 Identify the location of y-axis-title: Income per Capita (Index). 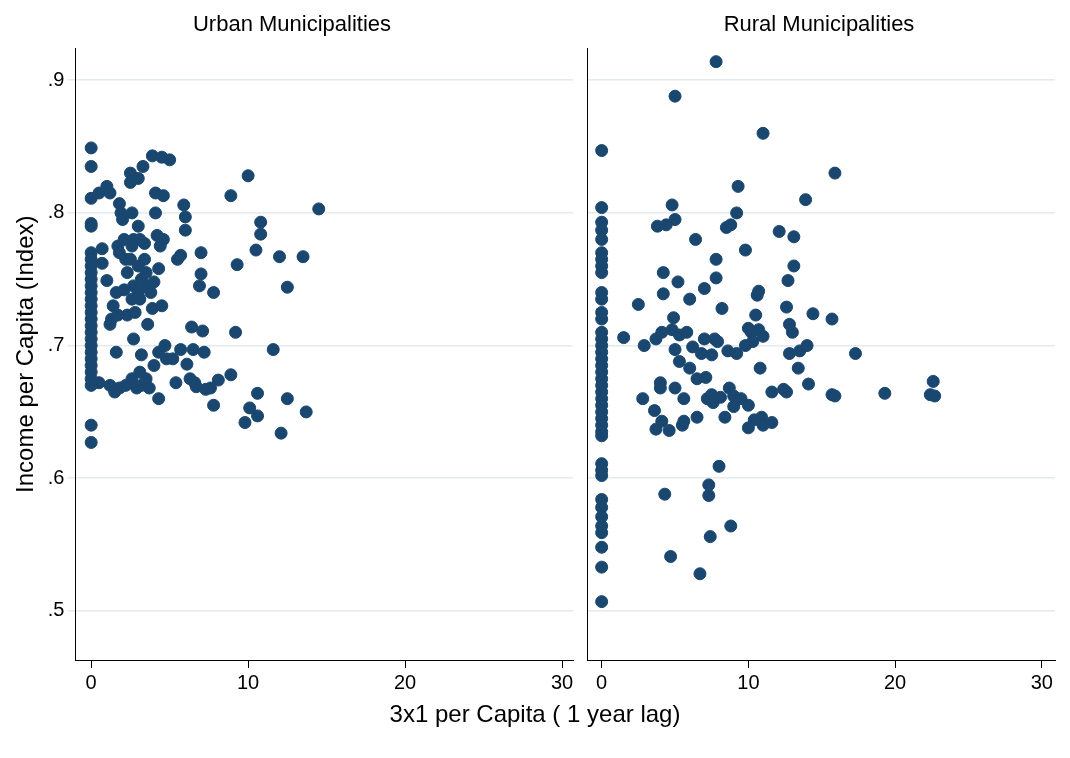
(25, 354).